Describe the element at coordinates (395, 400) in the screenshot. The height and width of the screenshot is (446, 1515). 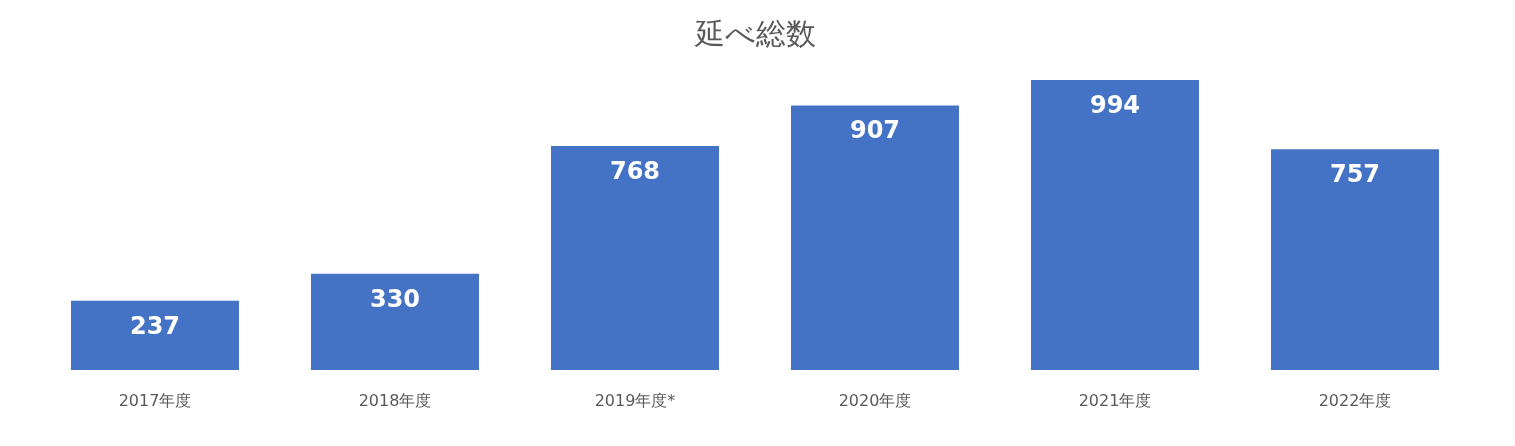
I see `x-tick-label: 2018年度` at that location.